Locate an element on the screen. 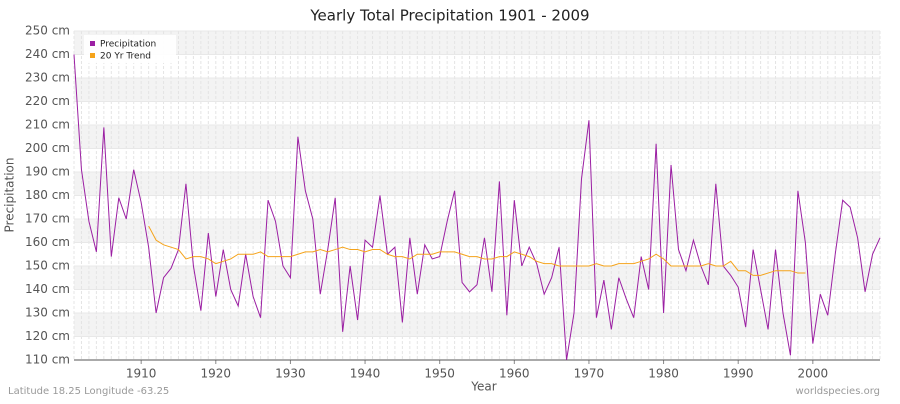 Image resolution: width=900 pixels, height=404 pixels. x-tick-label: 2000 is located at coordinates (813, 374).